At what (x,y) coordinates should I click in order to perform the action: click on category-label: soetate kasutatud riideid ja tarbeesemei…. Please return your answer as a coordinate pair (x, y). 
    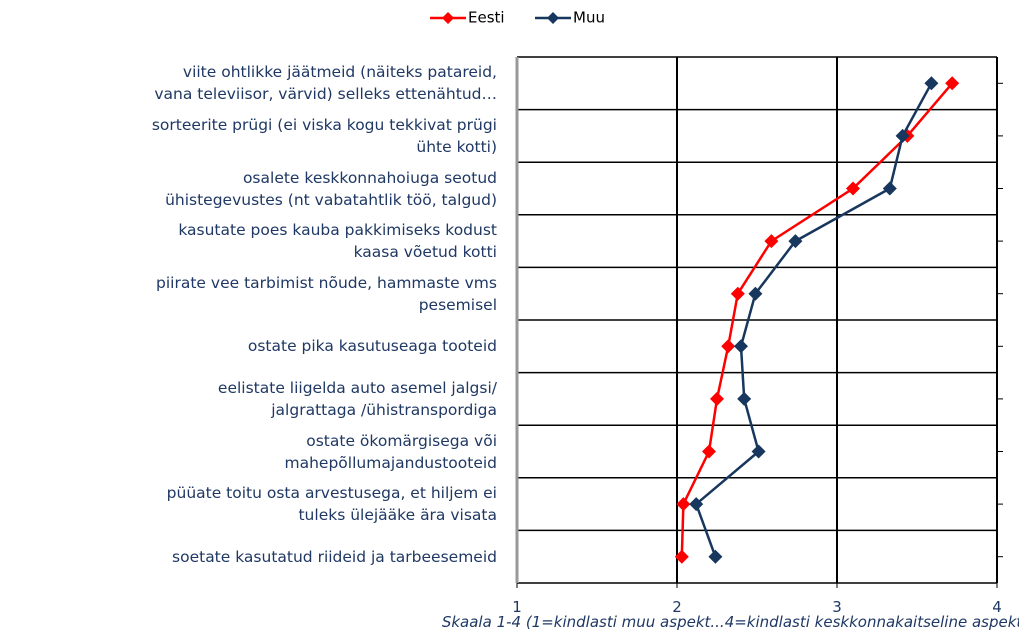
    Looking at the image, I should click on (334, 556).